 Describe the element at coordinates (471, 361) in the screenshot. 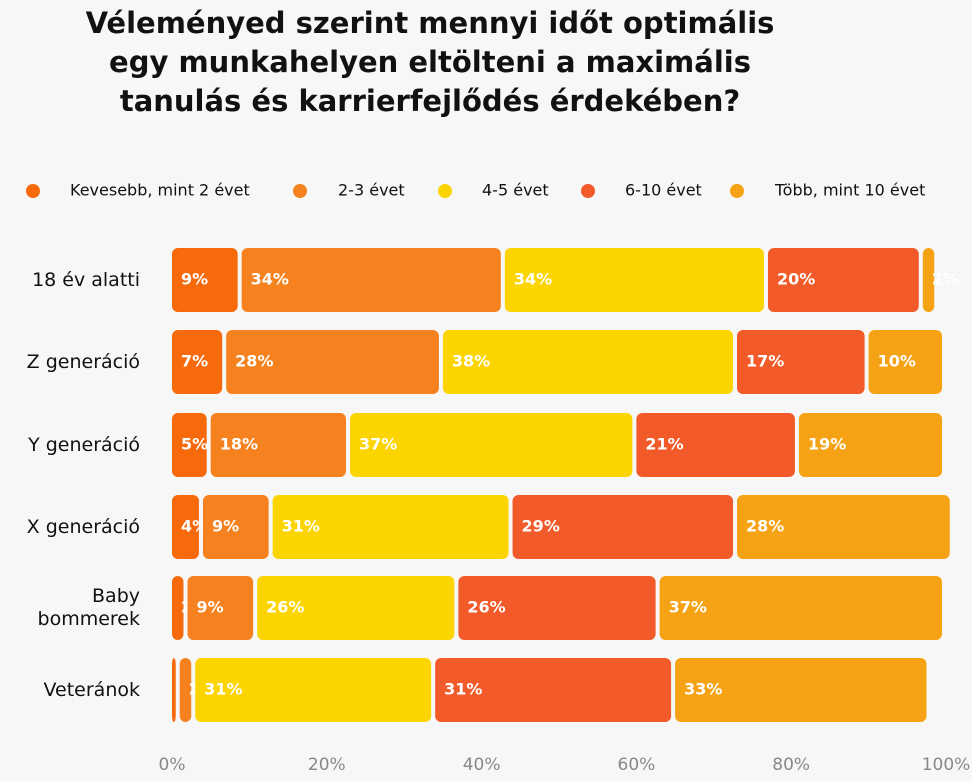

I see `value-label: 38%` at that location.